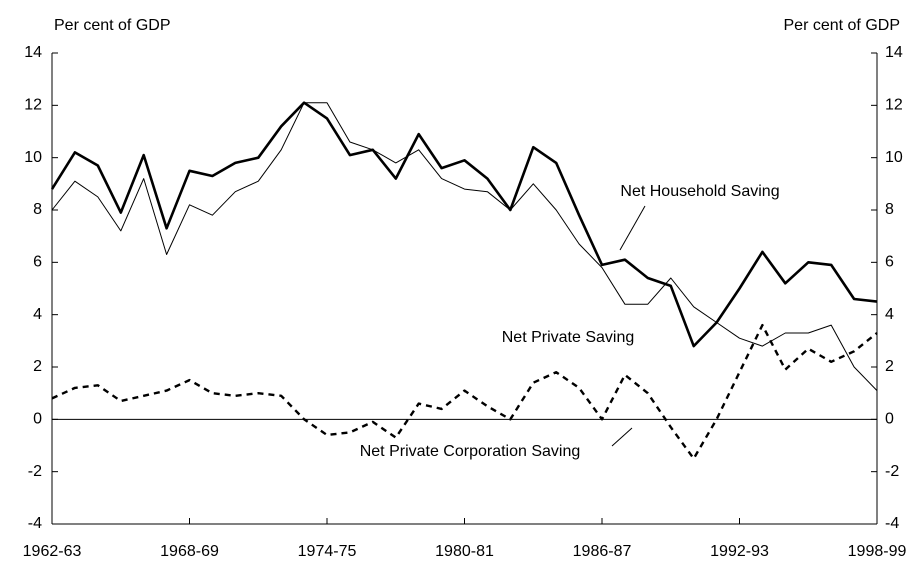 The height and width of the screenshot is (568, 913). What do you see at coordinates (37, 419) in the screenshot?
I see `y-tick-label: 0` at bounding box center [37, 419].